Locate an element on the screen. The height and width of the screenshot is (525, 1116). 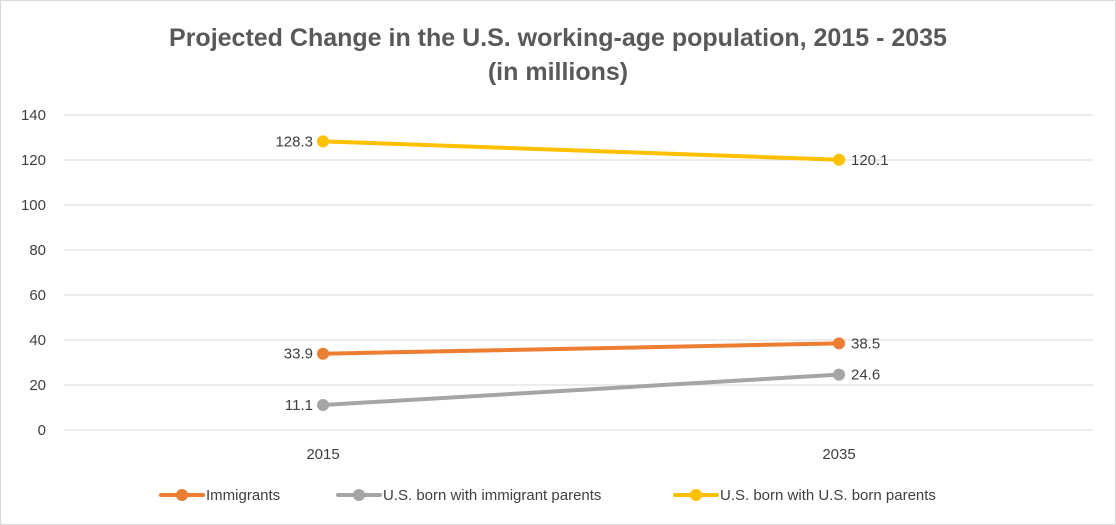
y-tick-label-0: 0 is located at coordinates (42, 430).